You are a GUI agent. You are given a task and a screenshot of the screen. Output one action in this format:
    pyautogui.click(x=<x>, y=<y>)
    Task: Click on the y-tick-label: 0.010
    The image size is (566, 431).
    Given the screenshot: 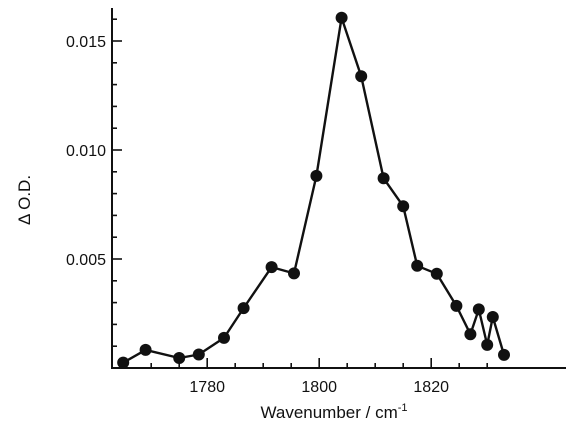 What is the action you would take?
    pyautogui.click(x=86, y=151)
    